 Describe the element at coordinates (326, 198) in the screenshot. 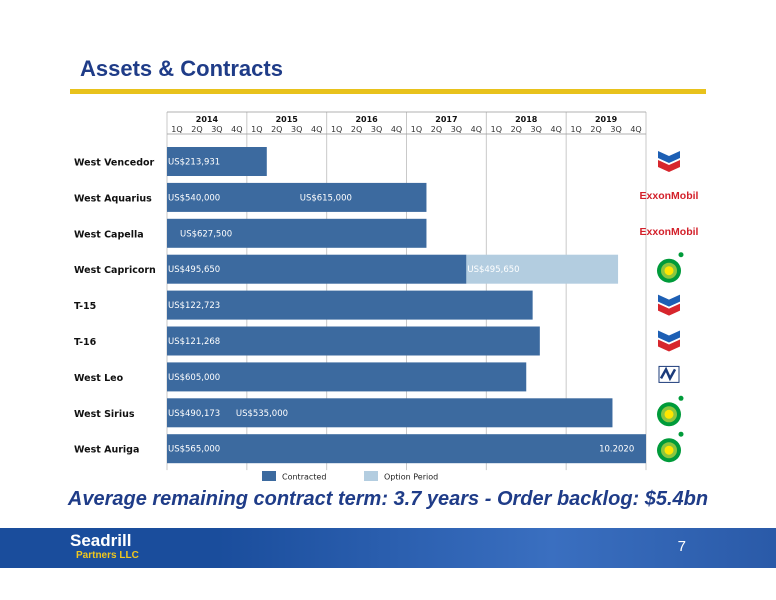

I see `dayrate-label: US$615,000` at that location.